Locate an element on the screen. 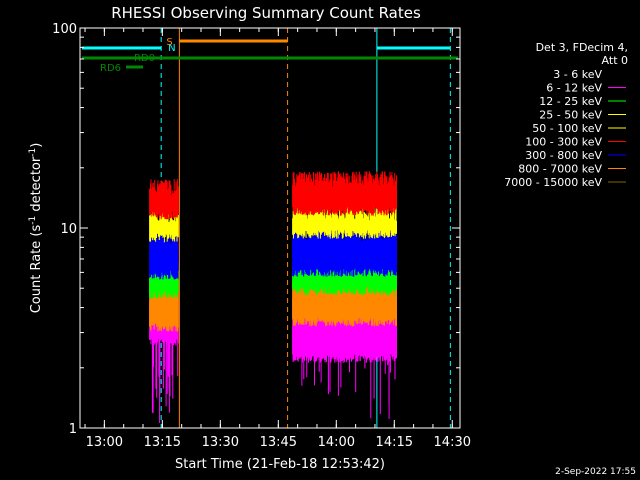  y-tick-label: 10 is located at coordinates (68, 229).